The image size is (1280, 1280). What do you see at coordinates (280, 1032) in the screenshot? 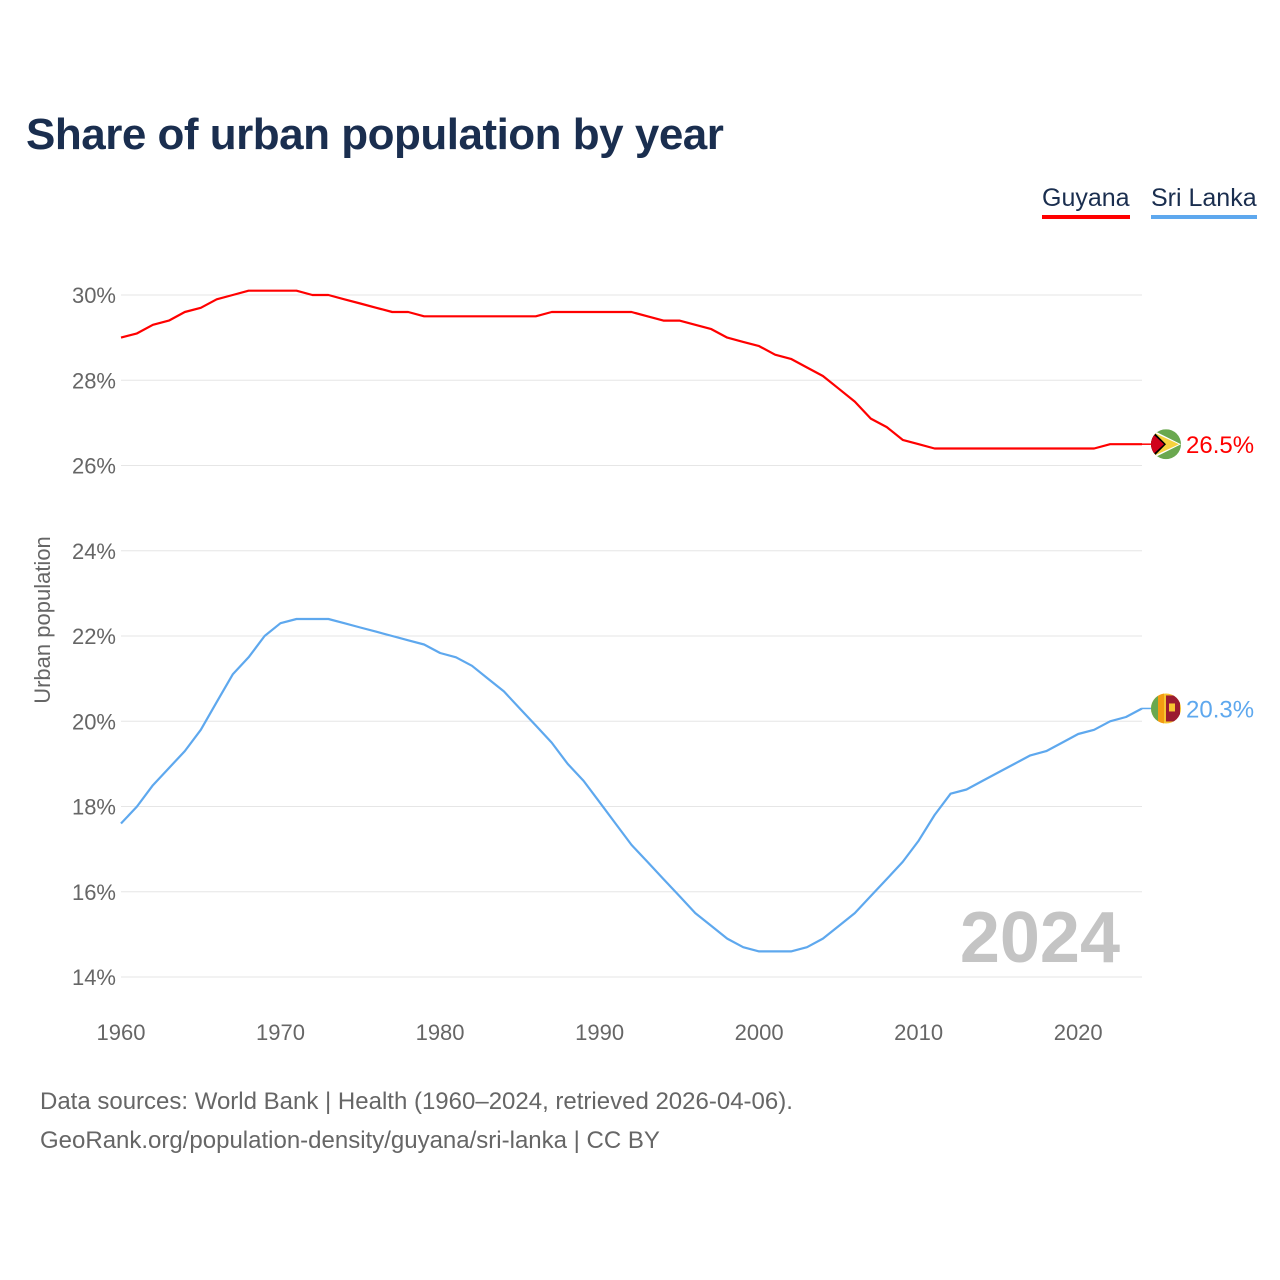
I see `x-tick-label: 1970` at bounding box center [280, 1032].